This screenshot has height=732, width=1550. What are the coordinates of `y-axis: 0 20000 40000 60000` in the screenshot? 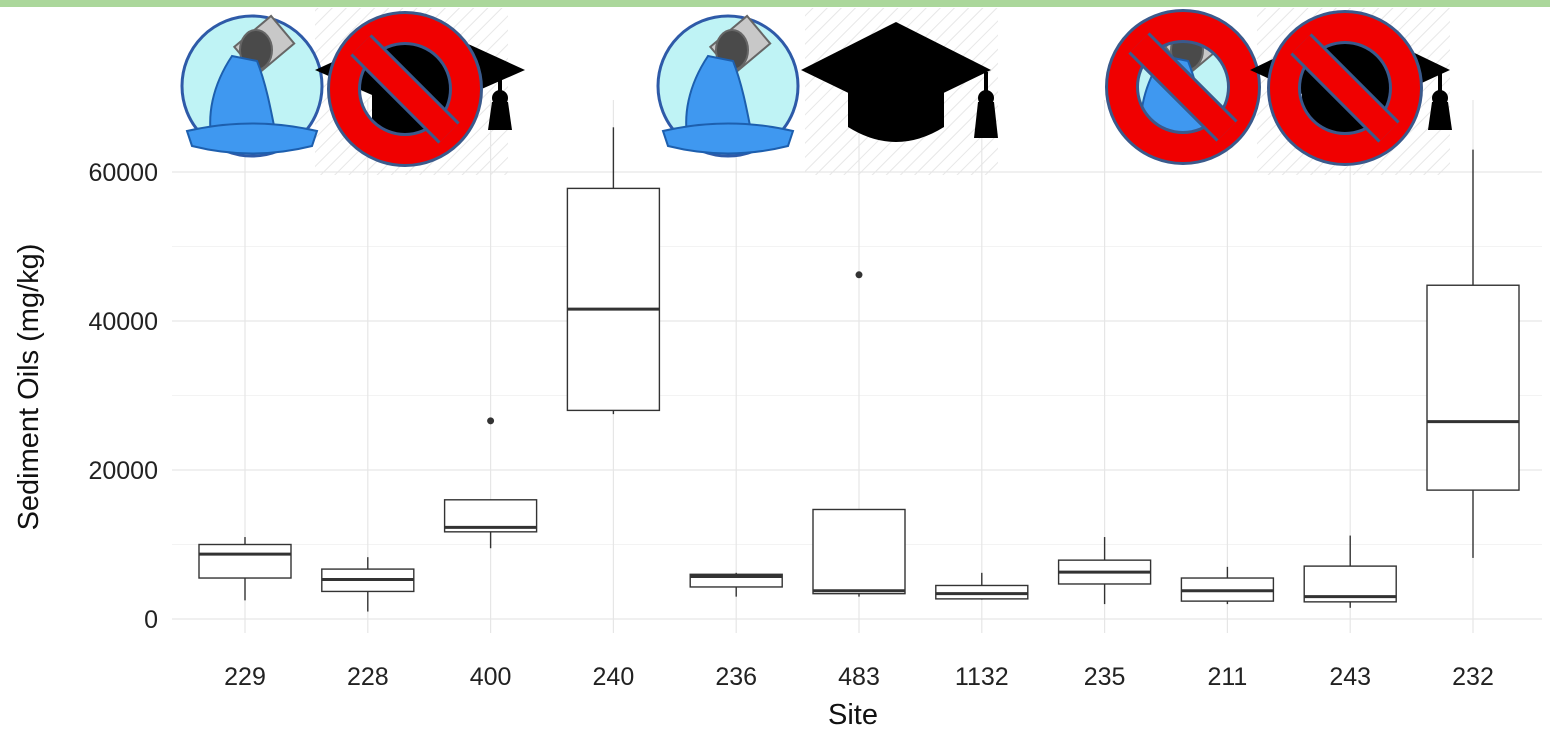 It's located at (123, 396).